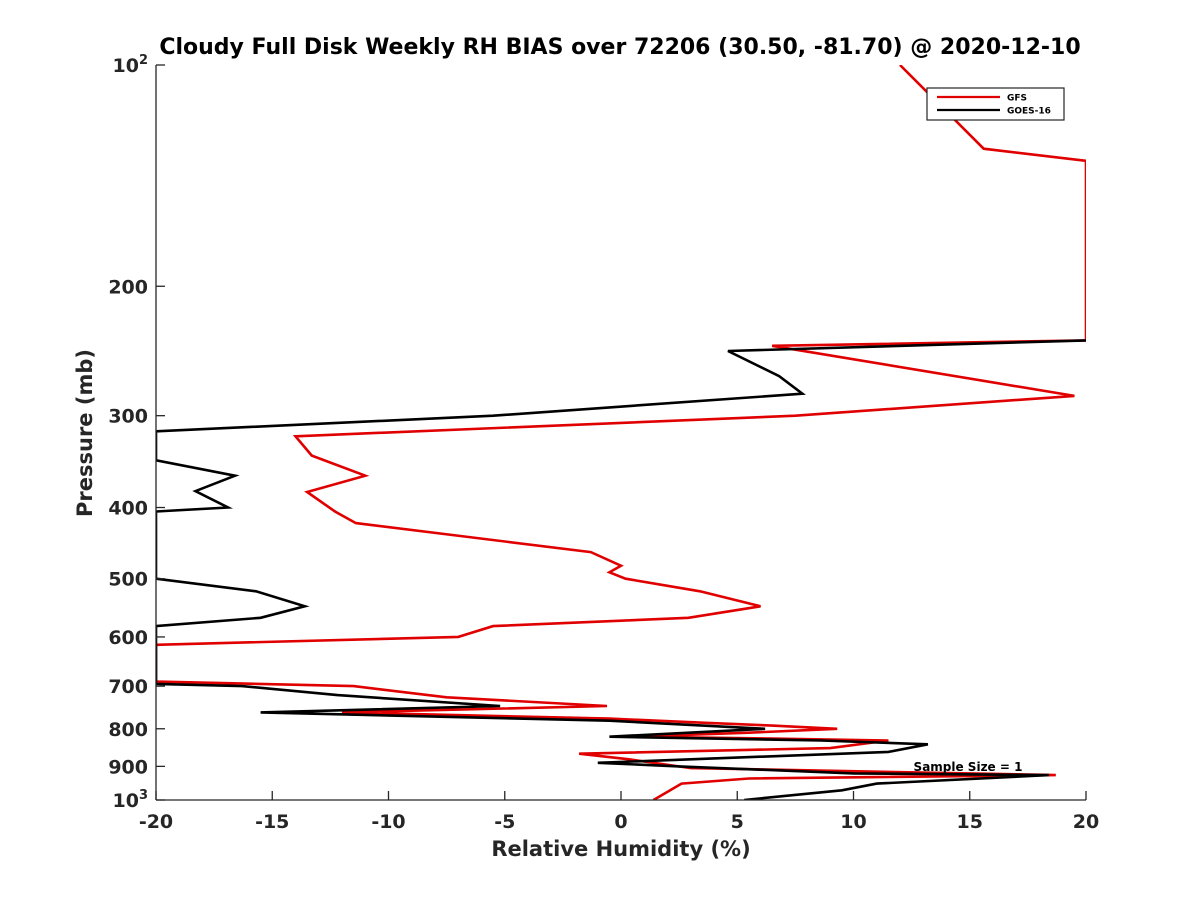  I want to click on y-tick-label: 10², so click(131, 65).